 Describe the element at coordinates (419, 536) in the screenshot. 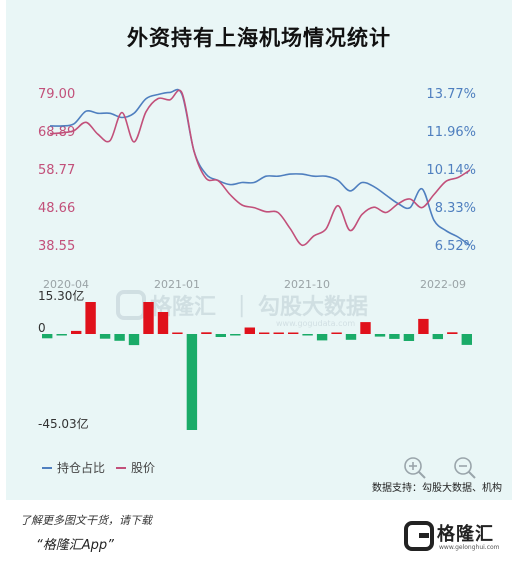

I see `brand-logo-icon` at that location.